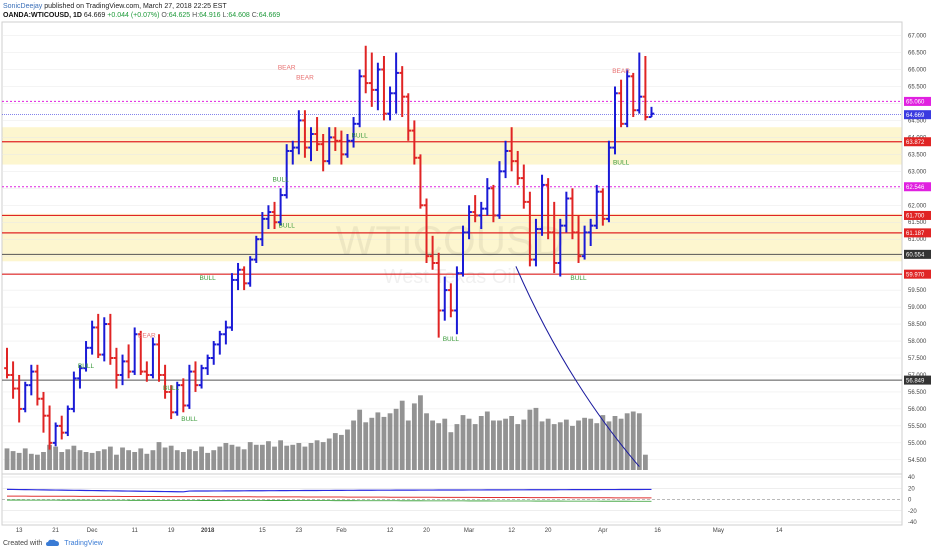 The image size is (932, 550). What do you see at coordinates (83, 543) in the screenshot?
I see `tradingview-brand: TradingView` at bounding box center [83, 543].